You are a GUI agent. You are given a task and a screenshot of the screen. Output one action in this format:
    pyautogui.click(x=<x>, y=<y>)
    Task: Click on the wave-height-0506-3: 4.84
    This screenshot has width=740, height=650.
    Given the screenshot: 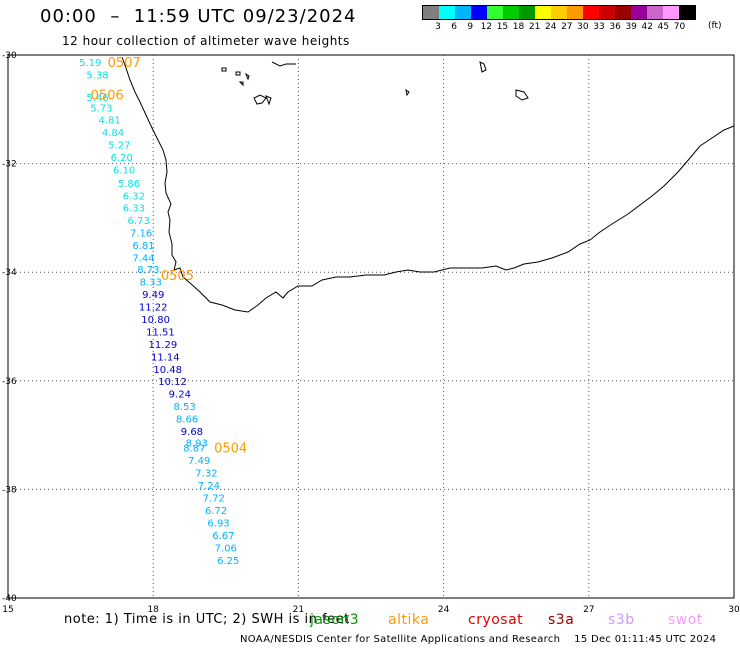 What is the action you would take?
    pyautogui.click(x=113, y=133)
    